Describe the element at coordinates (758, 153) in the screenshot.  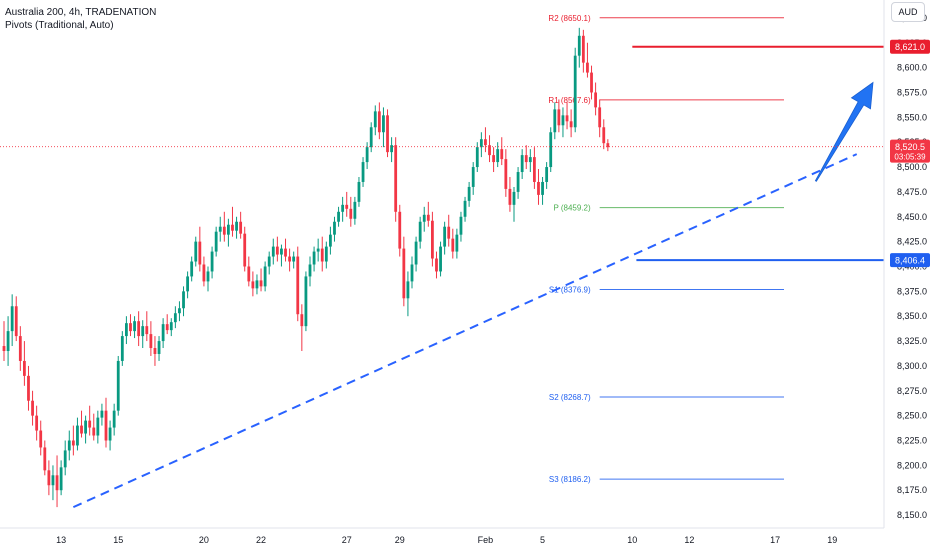
I see `horizontal-lines` at that location.